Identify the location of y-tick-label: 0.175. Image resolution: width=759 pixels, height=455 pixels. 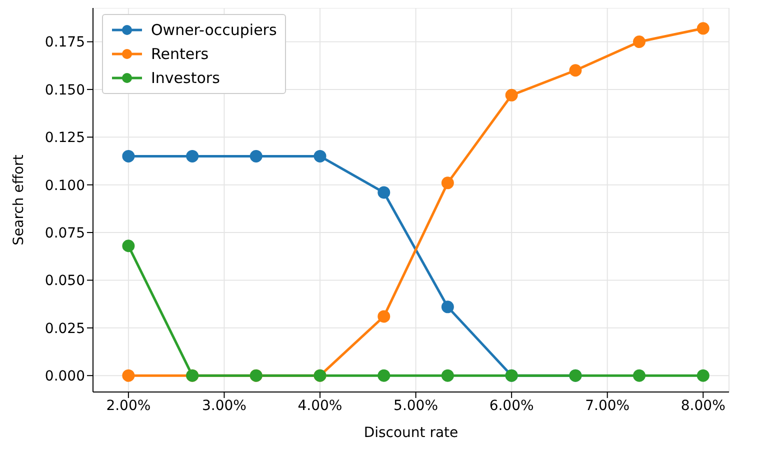
(64, 42).